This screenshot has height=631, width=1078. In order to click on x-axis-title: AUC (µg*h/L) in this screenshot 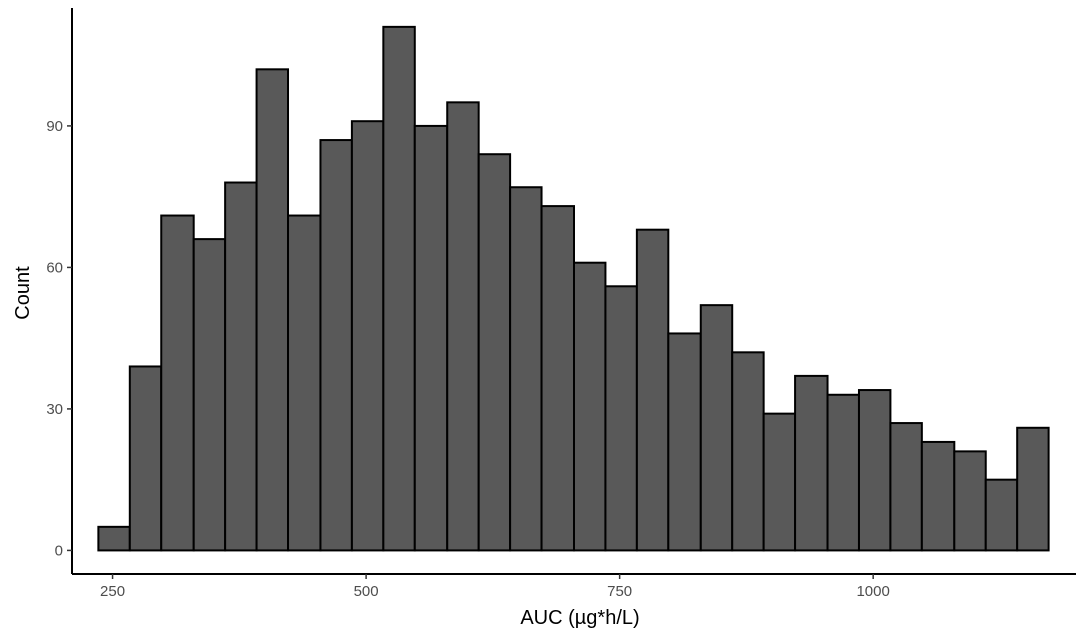, I will do `click(579, 618)`.